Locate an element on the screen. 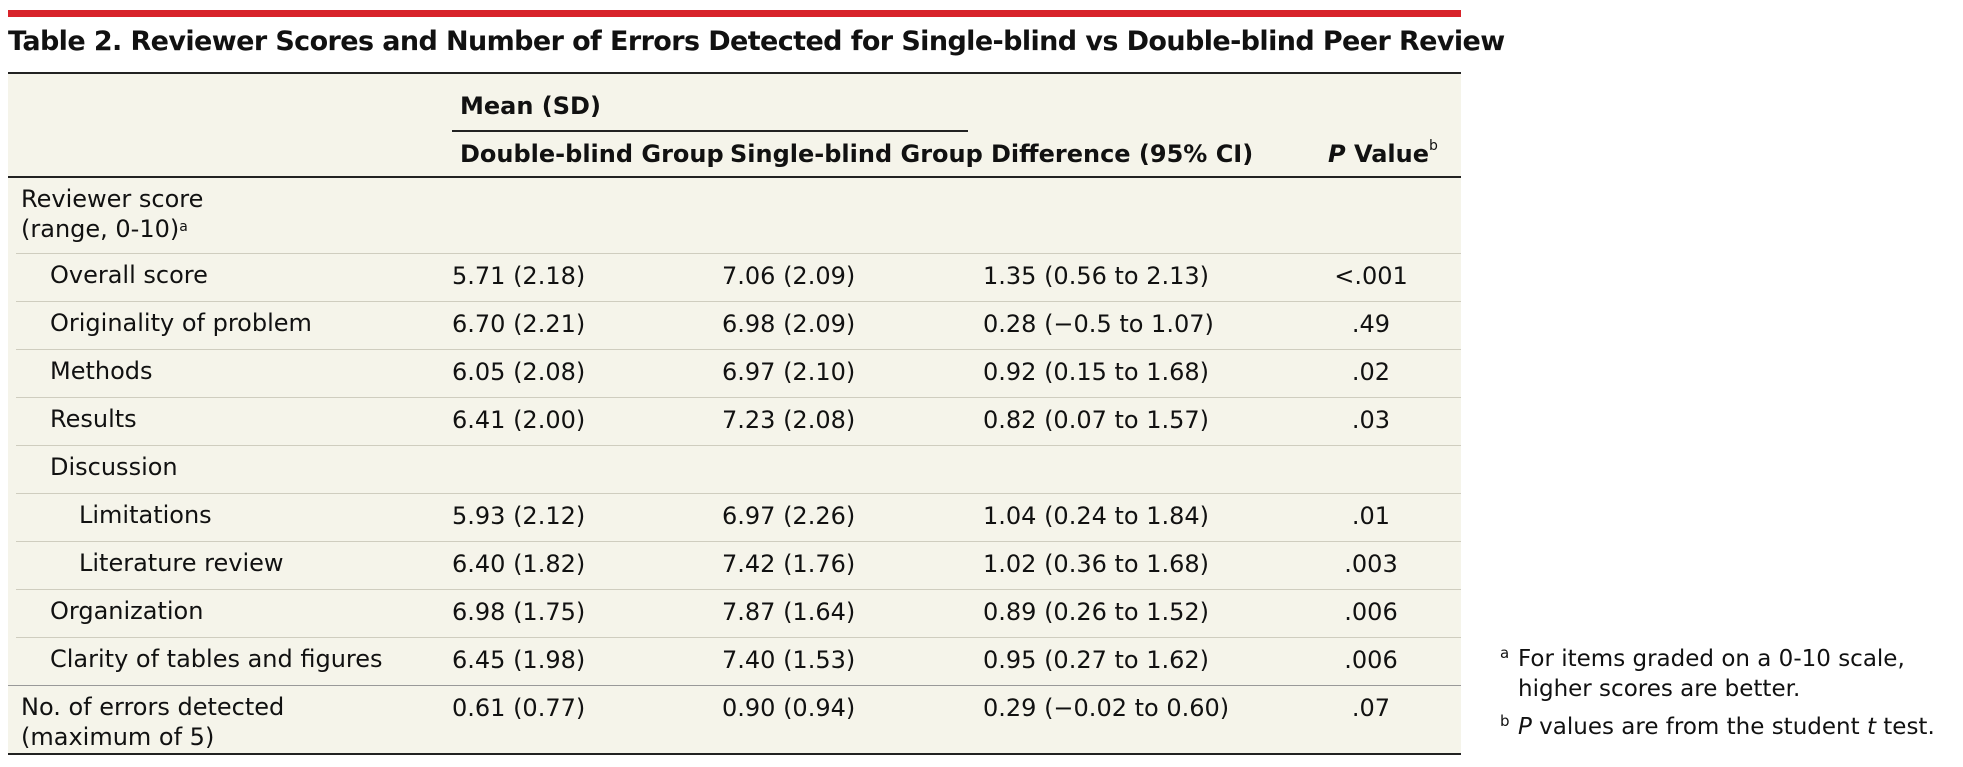  row-label-line2: (range, 0-10)a is located at coordinates (112, 229).